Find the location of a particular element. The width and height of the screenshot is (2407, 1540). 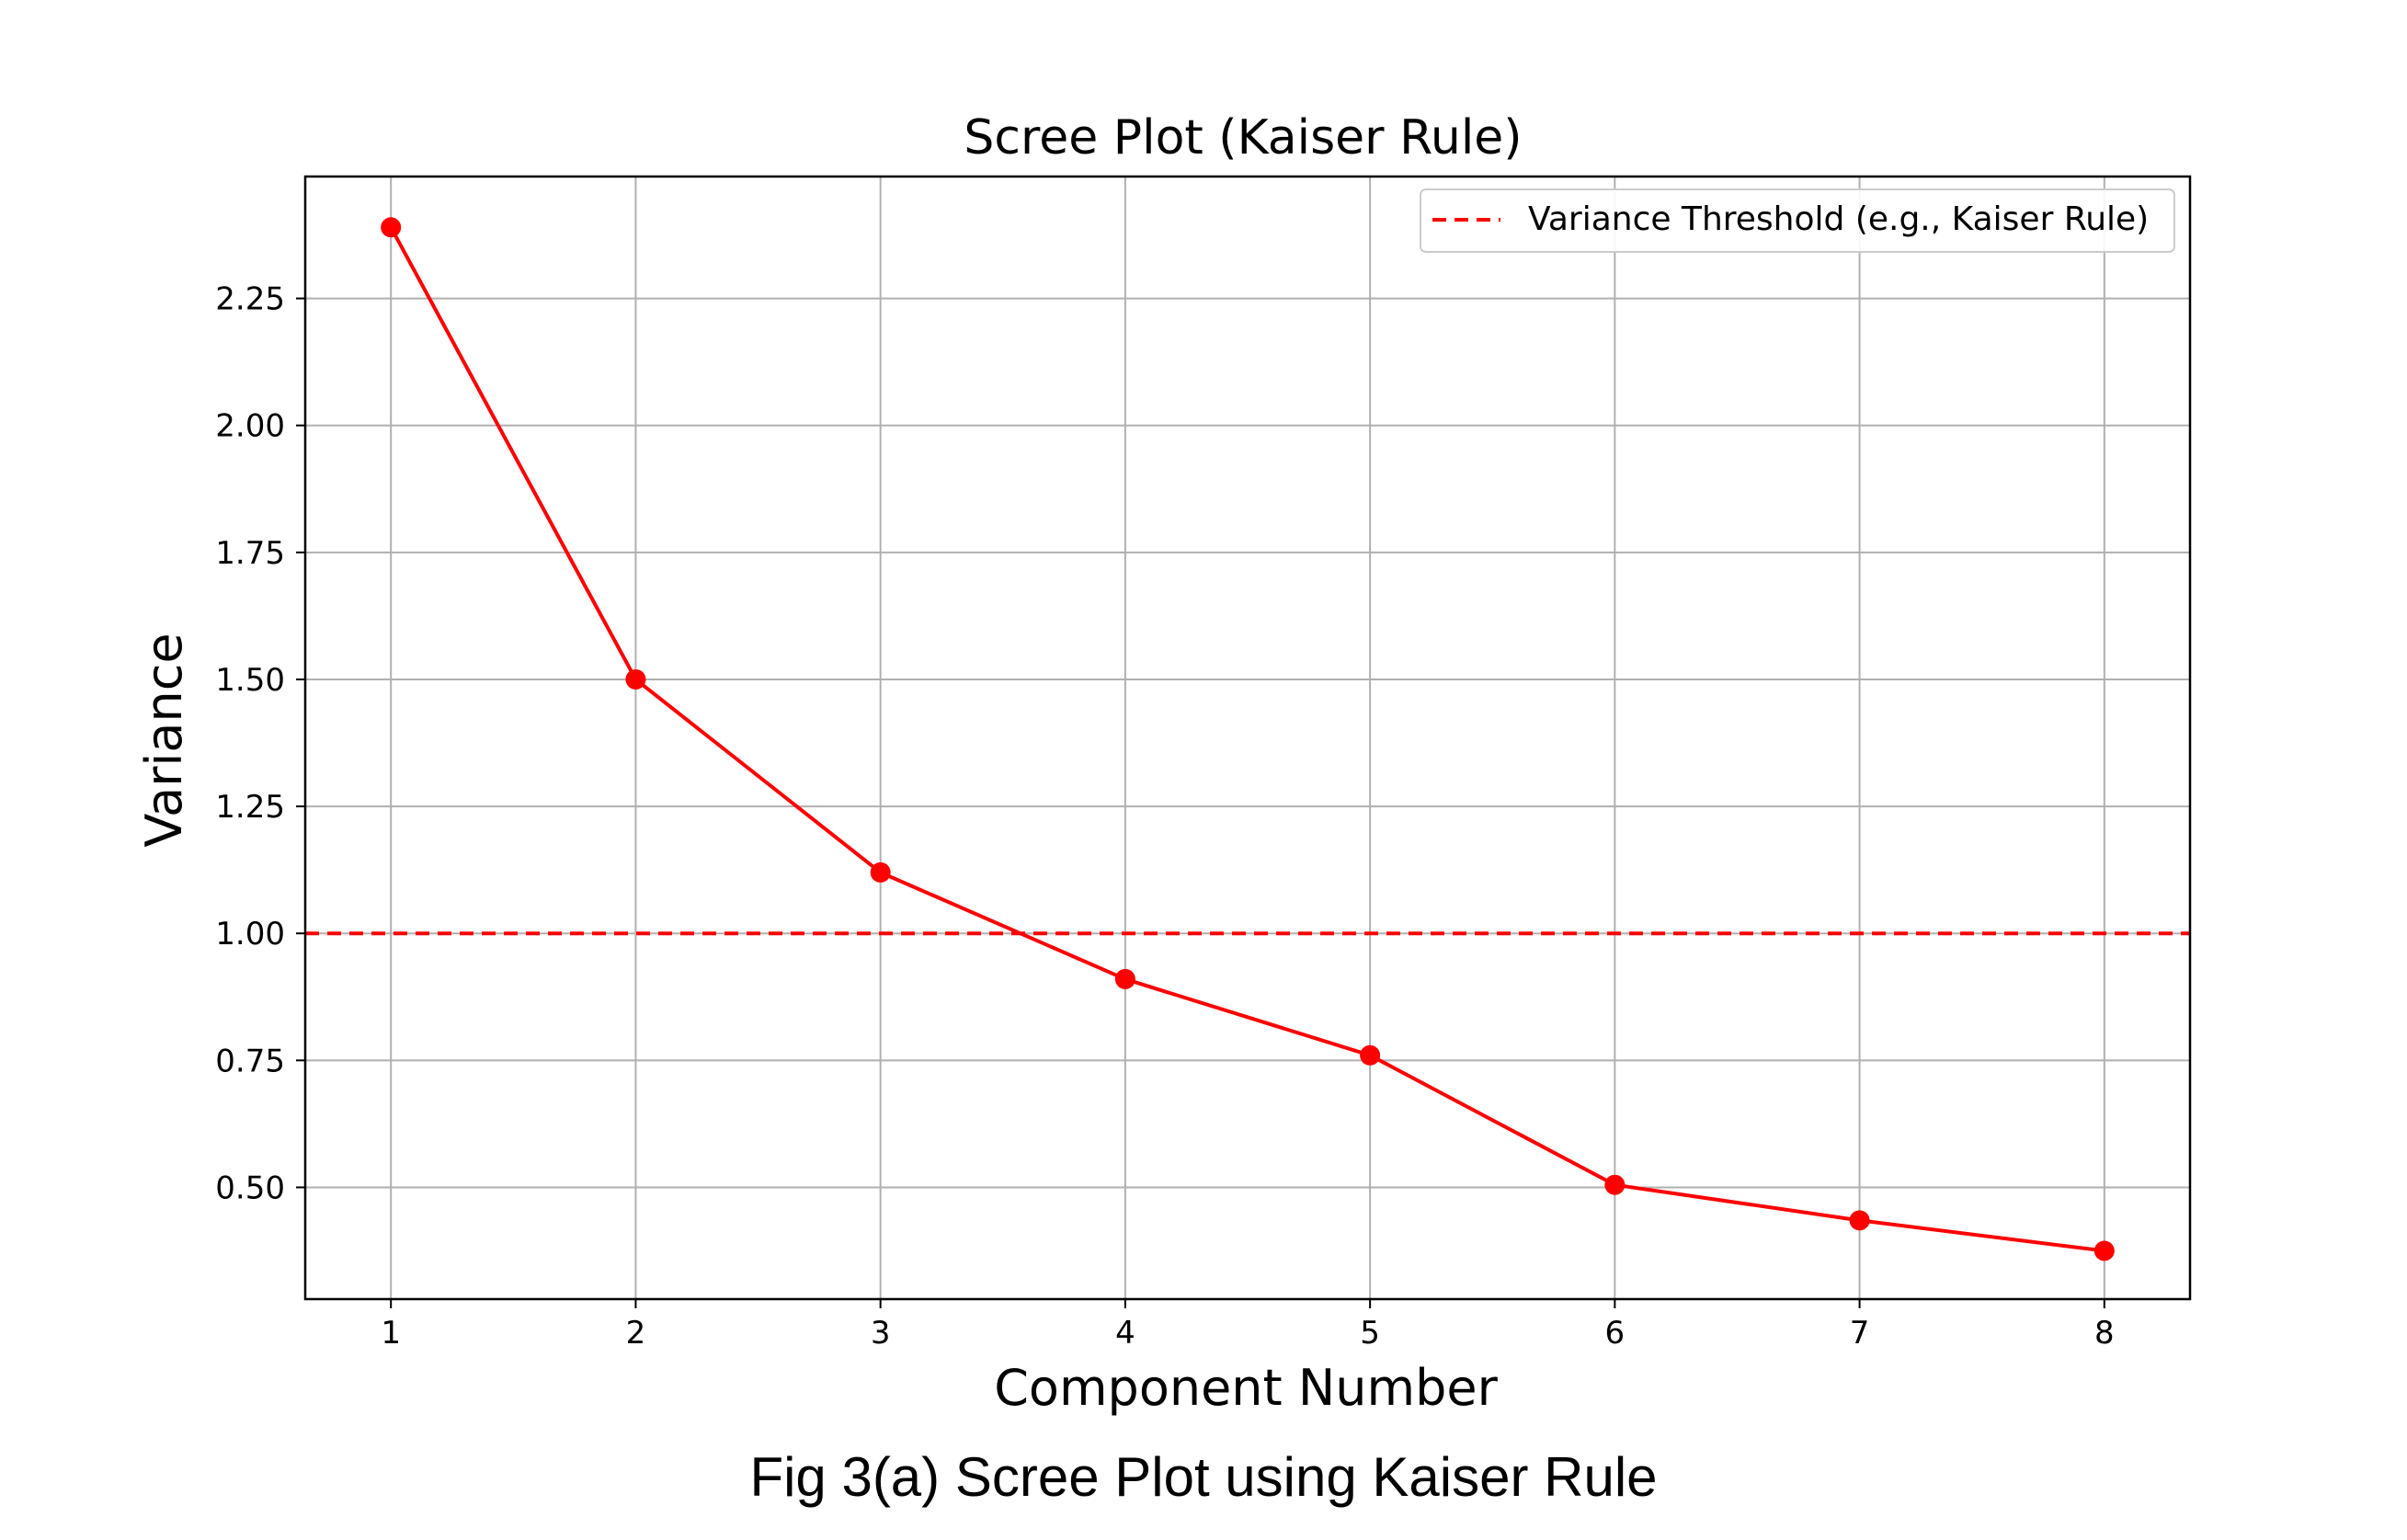

legend-box is located at coordinates (1797, 220).